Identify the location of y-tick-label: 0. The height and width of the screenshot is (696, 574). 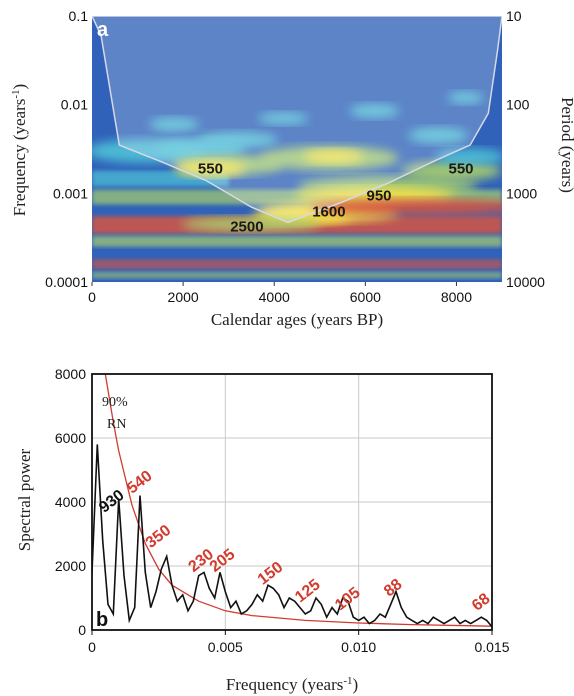
(82, 630).